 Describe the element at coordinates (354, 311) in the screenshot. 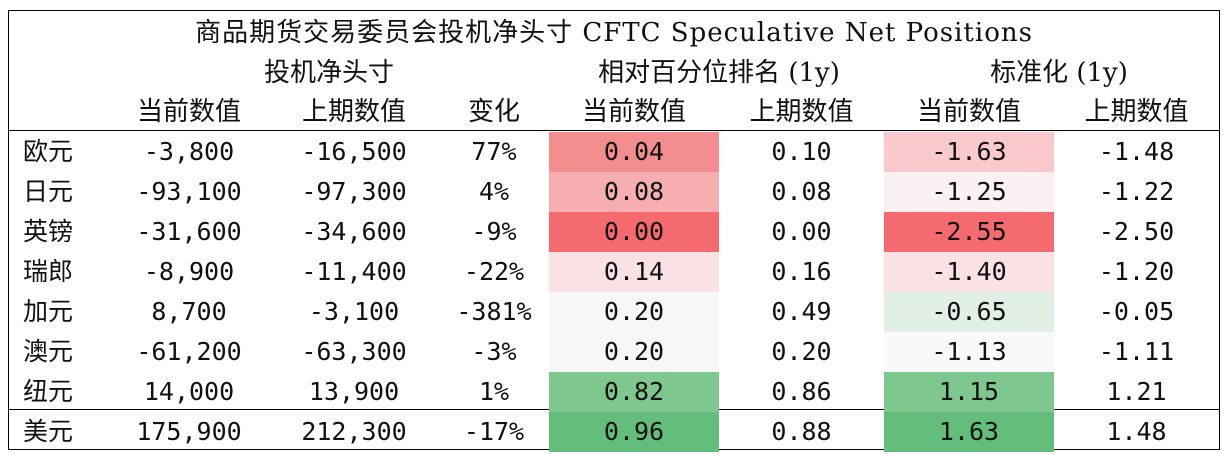

I see `net-previous-cell: -3,100` at that location.